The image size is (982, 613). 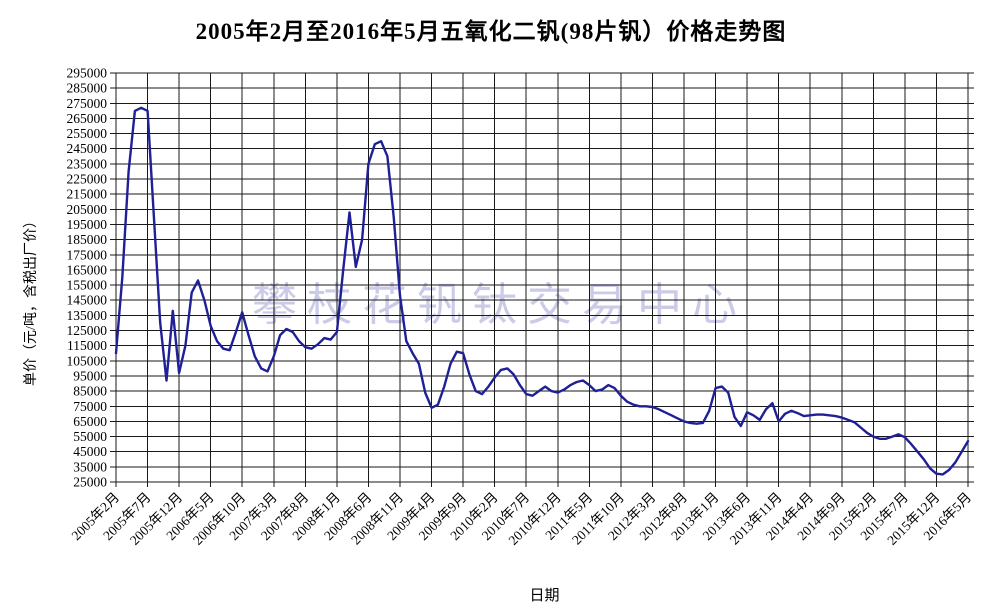 What do you see at coordinates (87, 179) in the screenshot?
I see `y-axis-tick-label: 225000` at bounding box center [87, 179].